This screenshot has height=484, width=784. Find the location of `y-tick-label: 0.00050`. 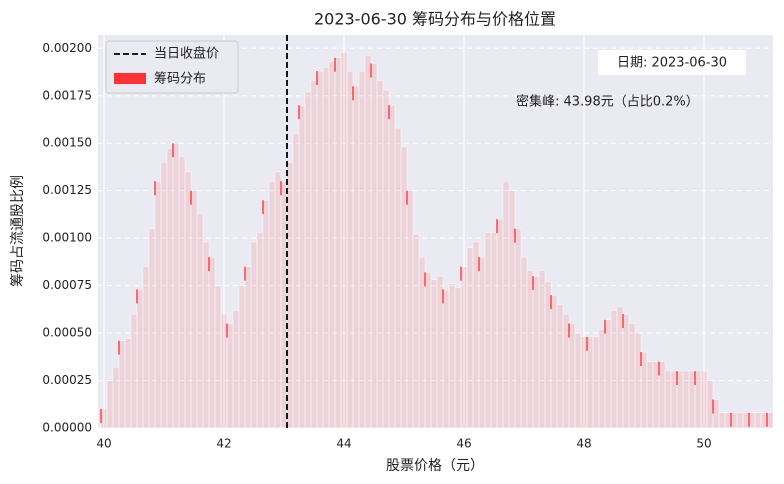

y-tick-label: 0.00050 is located at coordinates (67, 333).